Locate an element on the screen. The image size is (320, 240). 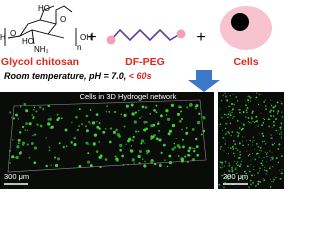
scale-label: 300 μm is located at coordinates (16, 176).